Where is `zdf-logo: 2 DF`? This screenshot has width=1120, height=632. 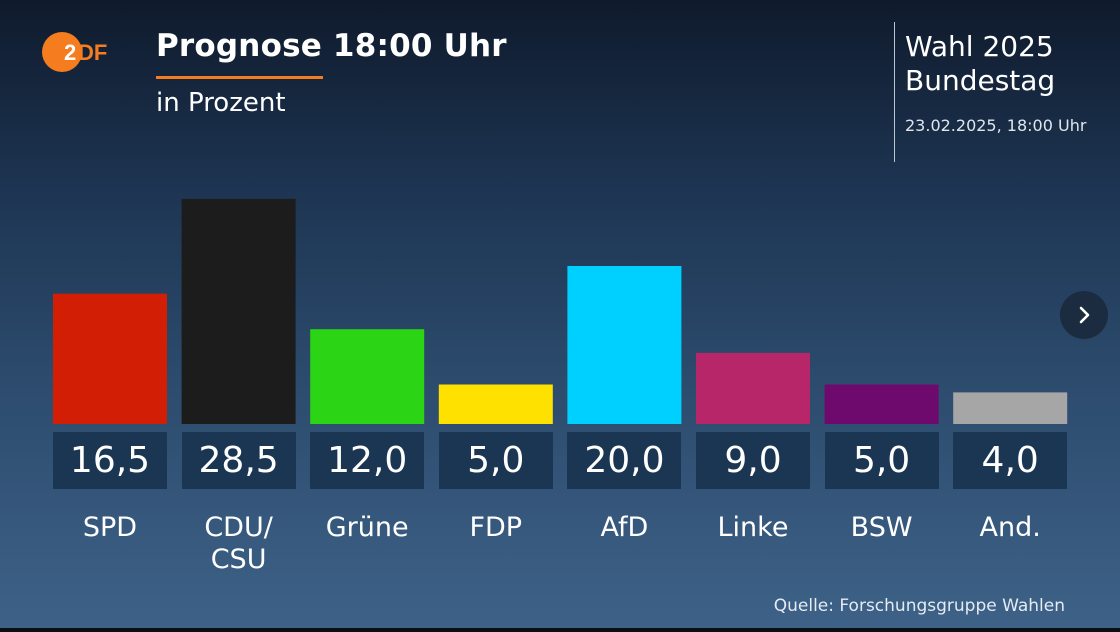
zdf-logo: 2 DF is located at coordinates (74, 52).